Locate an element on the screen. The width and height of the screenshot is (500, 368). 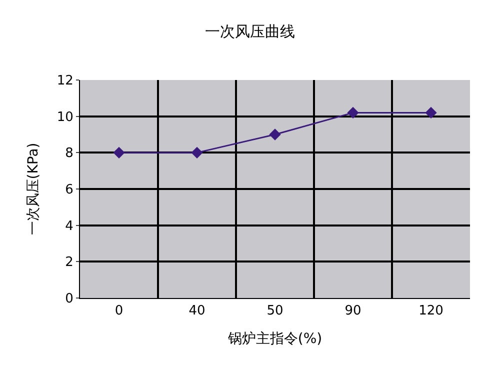
y-tick-label: 2 is located at coordinates (69, 262).